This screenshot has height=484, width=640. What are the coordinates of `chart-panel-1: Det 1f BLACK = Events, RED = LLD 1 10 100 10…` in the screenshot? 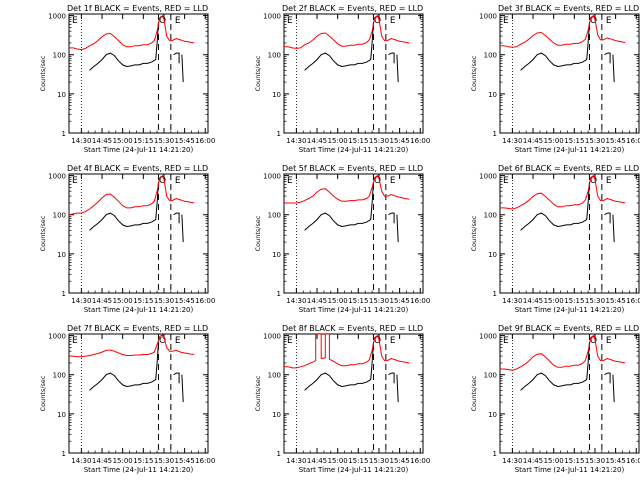 It's located at (127, 79).